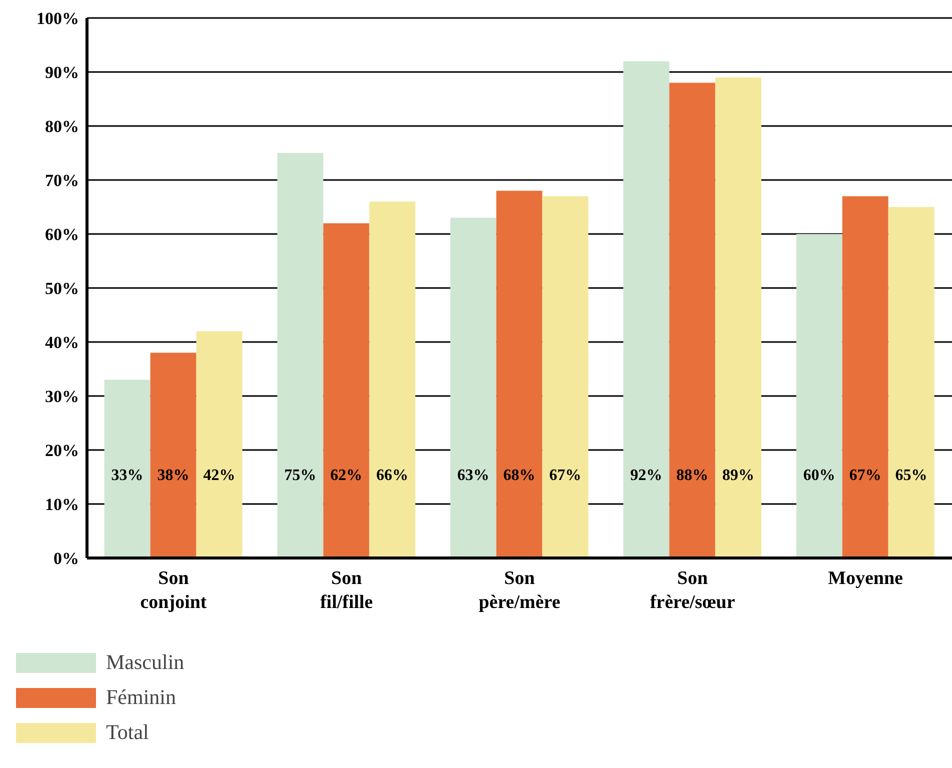 The height and width of the screenshot is (768, 952). Describe the element at coordinates (693, 590) in the screenshot. I see `x-tick-label: Son frère/sœur` at that location.